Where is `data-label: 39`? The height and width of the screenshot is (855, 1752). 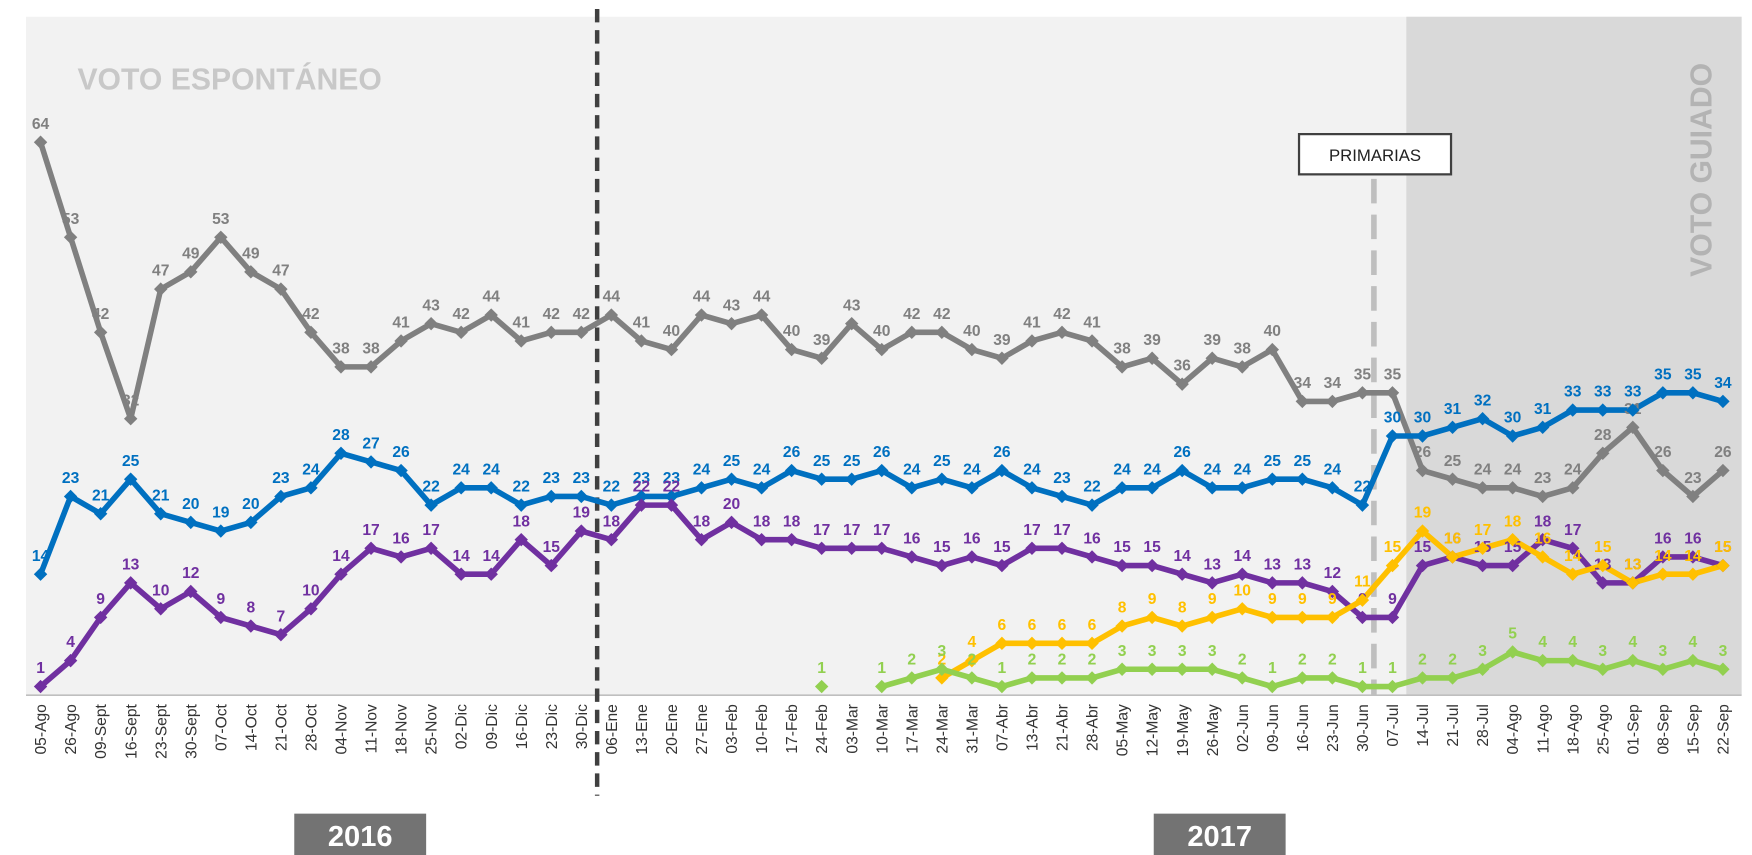
data-label: 39 is located at coordinates (1002, 340).